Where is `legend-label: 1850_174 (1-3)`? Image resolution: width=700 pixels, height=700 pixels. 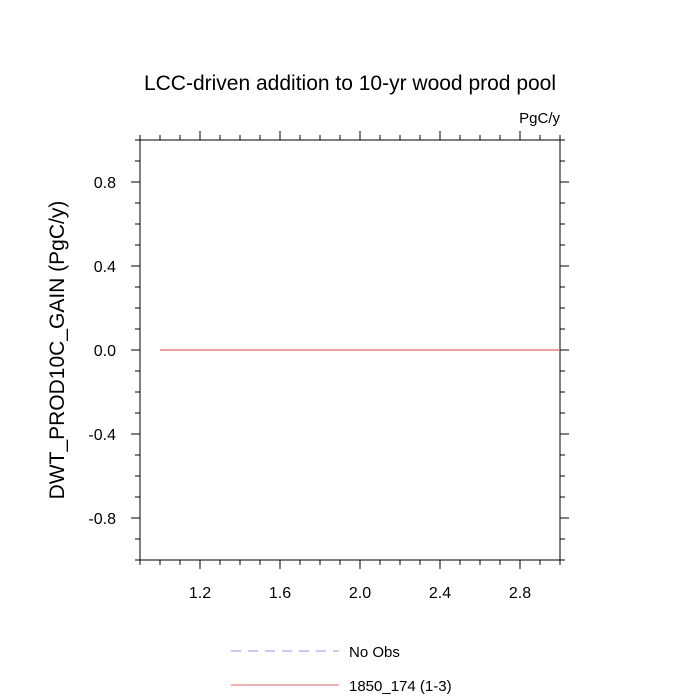
legend-label: 1850_174 (1-3) is located at coordinates (400, 686).